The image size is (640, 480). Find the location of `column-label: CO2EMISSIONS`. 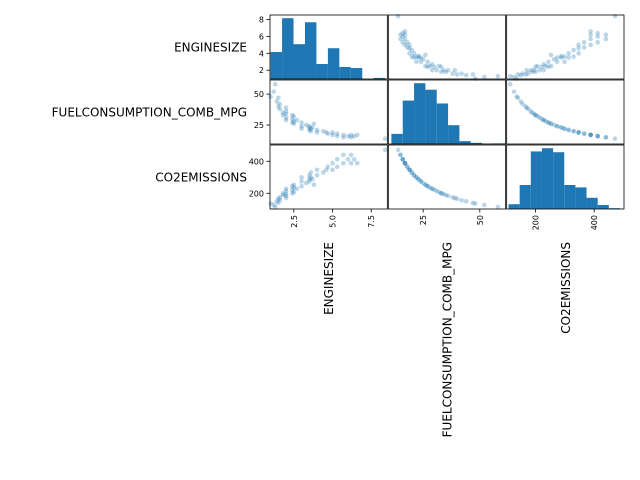

column-label: CO2EMISSIONS is located at coordinates (566, 288).